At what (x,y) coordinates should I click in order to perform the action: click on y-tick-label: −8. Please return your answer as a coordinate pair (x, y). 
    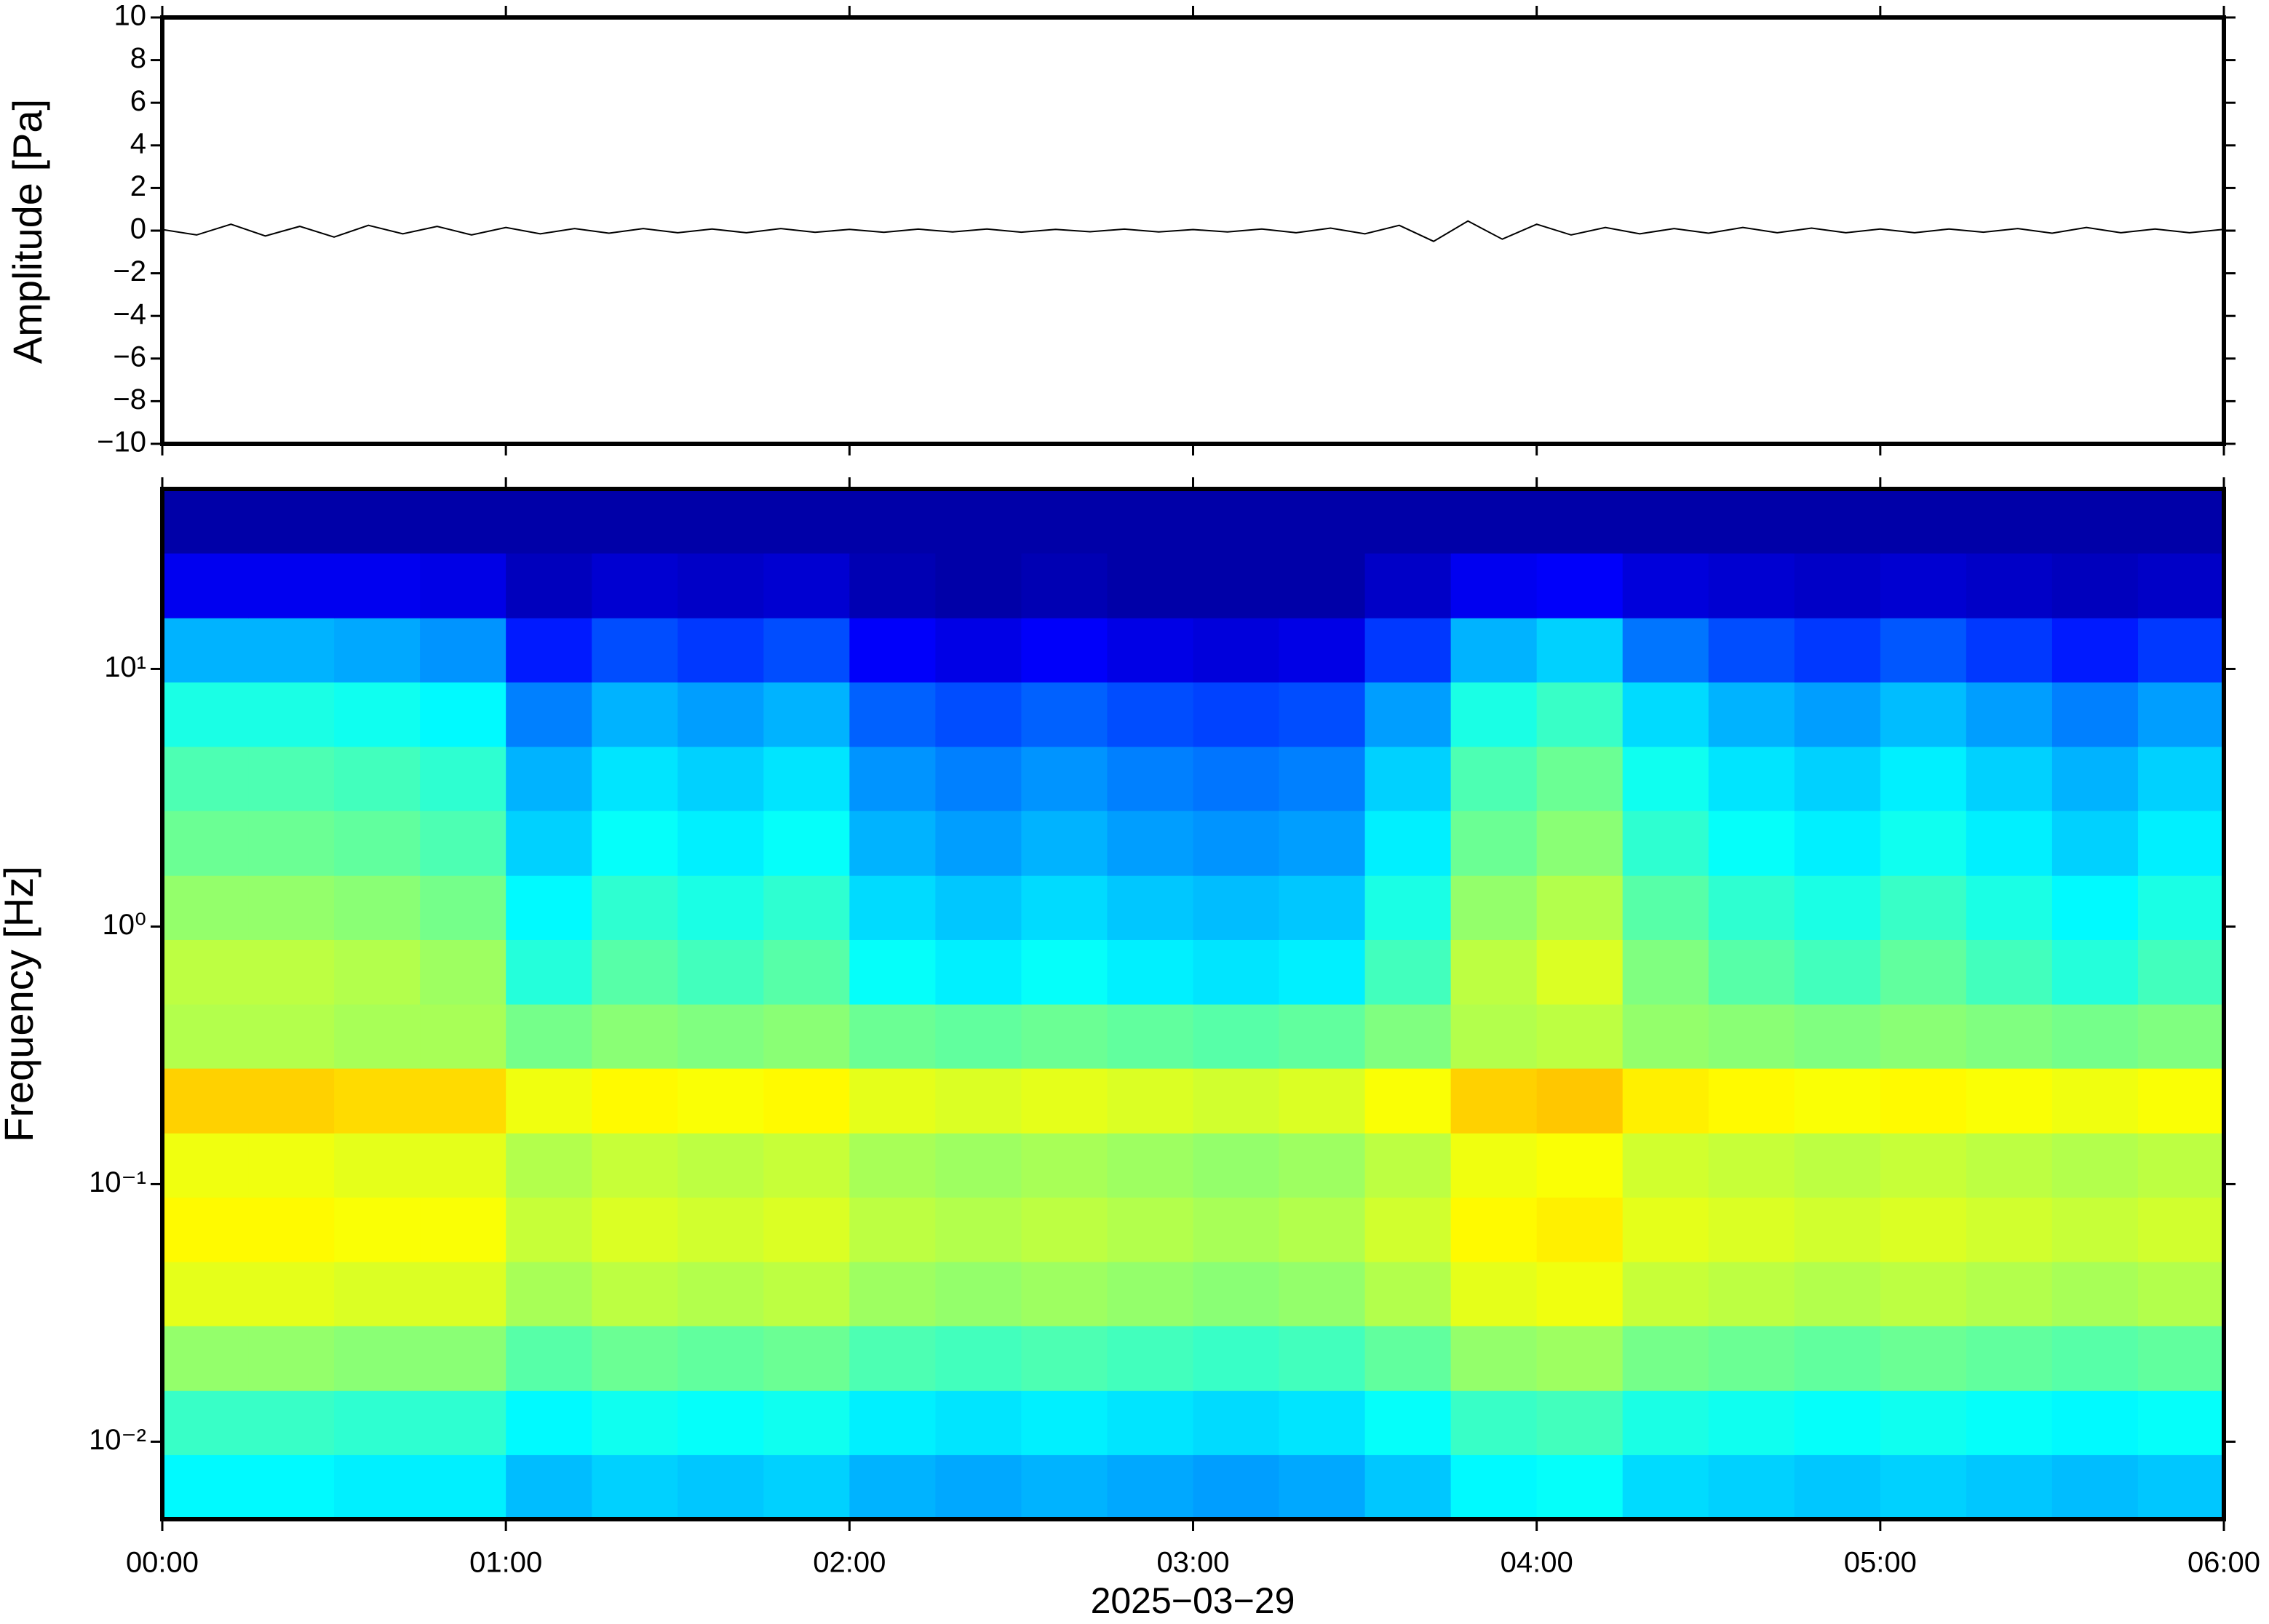
    Looking at the image, I should click on (130, 399).